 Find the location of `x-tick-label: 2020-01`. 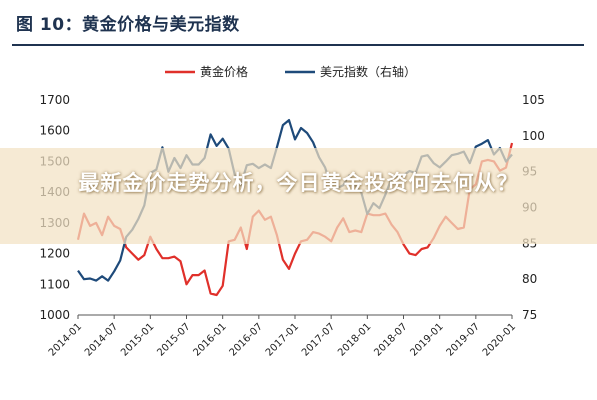

x-tick-label: 2020-01 is located at coordinates (499, 339).